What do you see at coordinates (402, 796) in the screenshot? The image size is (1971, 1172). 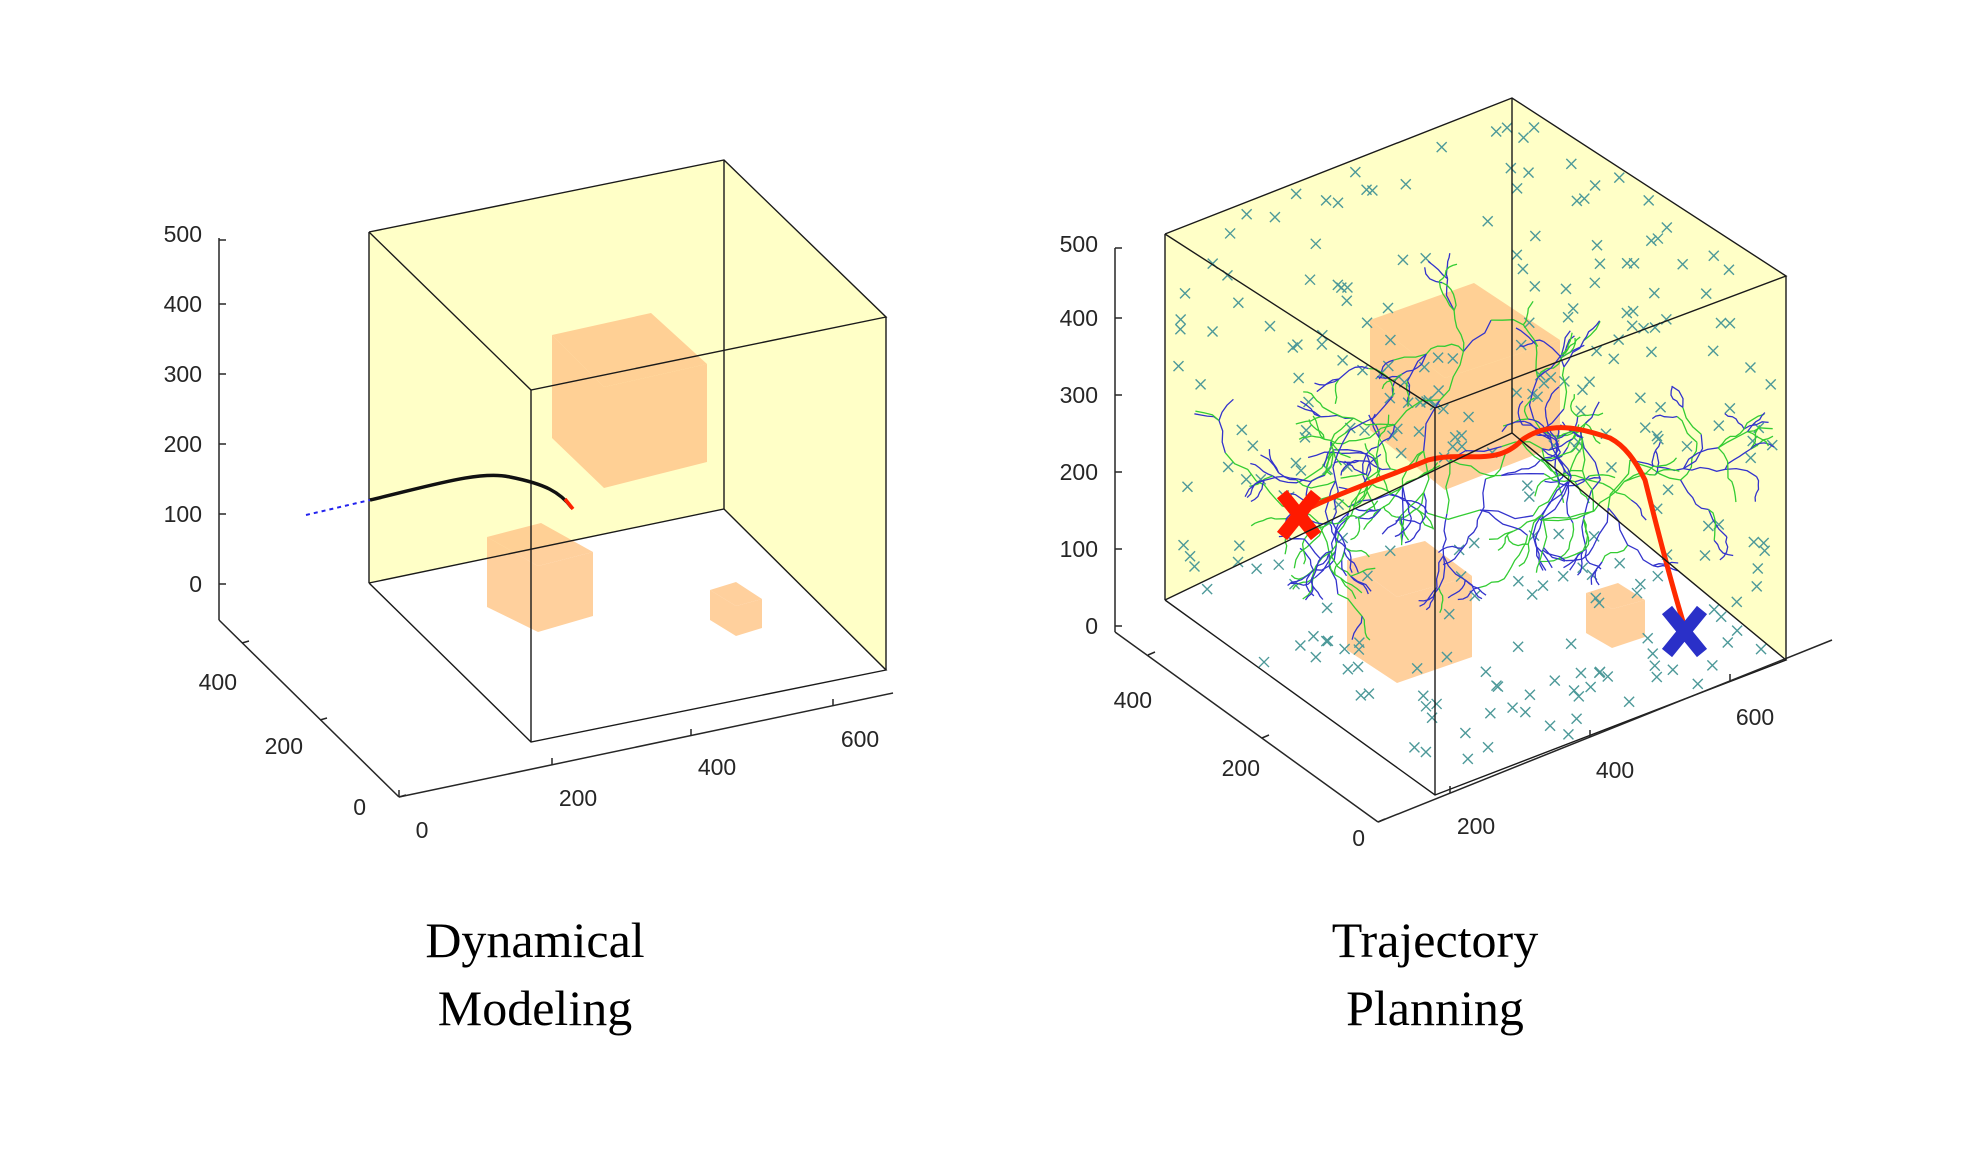 I see `tick-mark` at bounding box center [402, 796].